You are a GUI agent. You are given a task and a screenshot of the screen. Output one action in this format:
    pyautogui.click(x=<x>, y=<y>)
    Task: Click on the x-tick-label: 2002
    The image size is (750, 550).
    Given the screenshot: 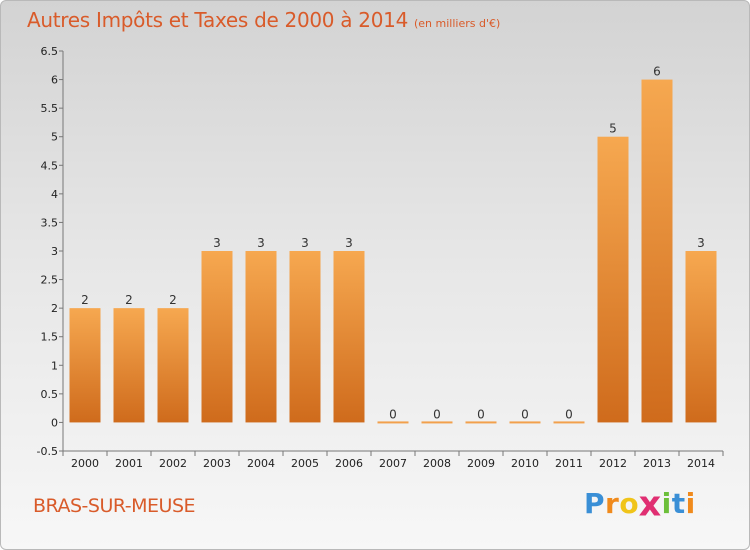 What is the action you would take?
    pyautogui.click(x=173, y=463)
    